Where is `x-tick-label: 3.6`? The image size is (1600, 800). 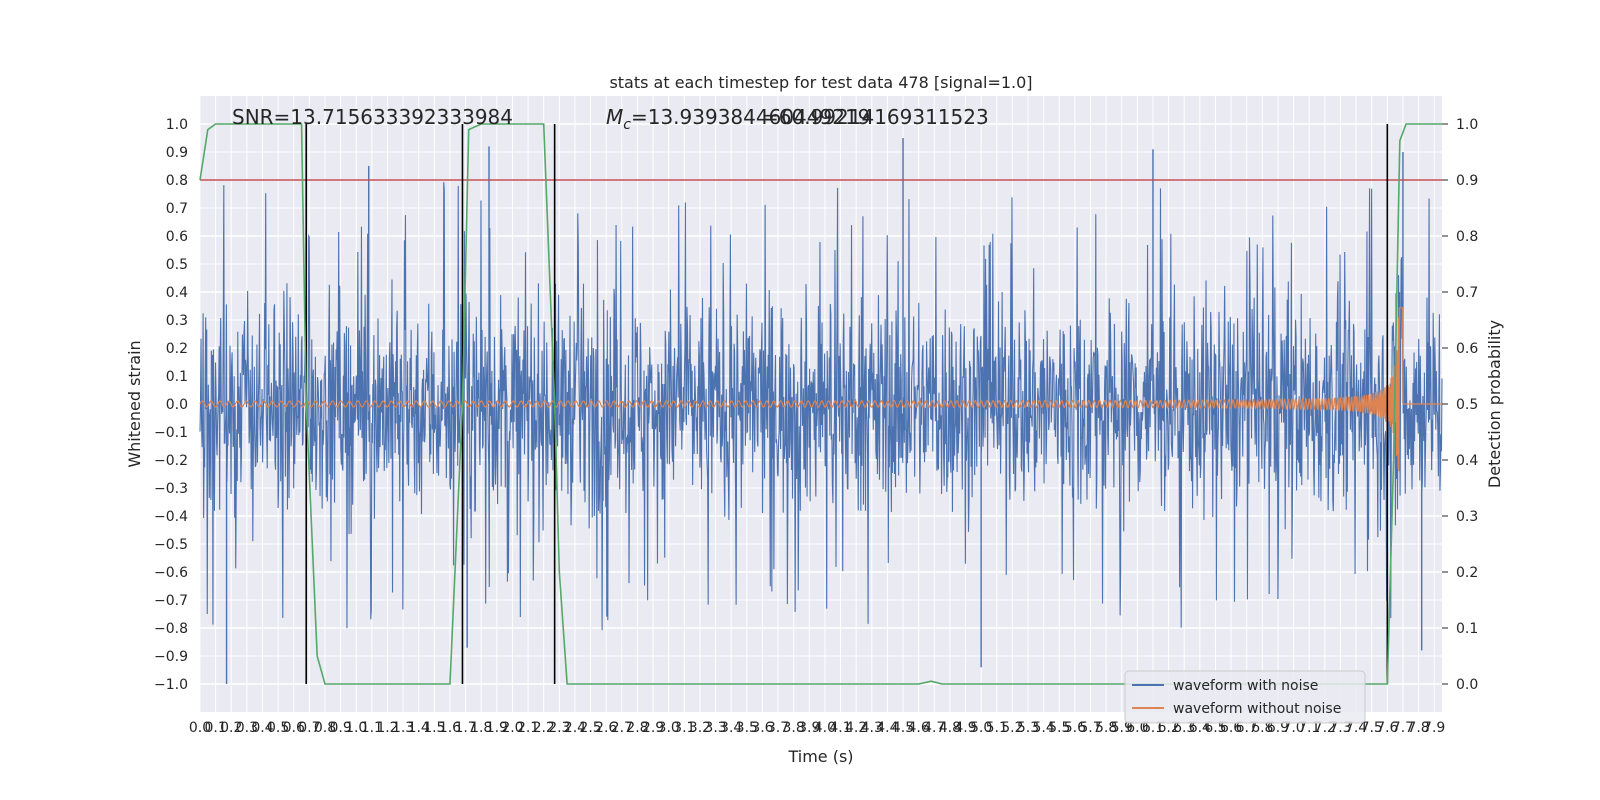
x-tick-label: 3.6 is located at coordinates (762, 728).